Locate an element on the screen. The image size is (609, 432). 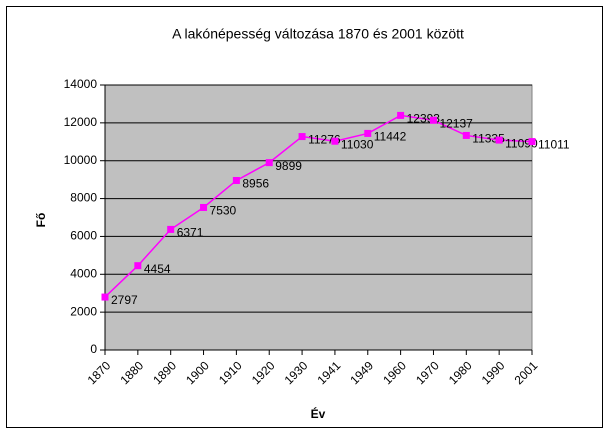
data-label: 4454 is located at coordinates (157, 269).